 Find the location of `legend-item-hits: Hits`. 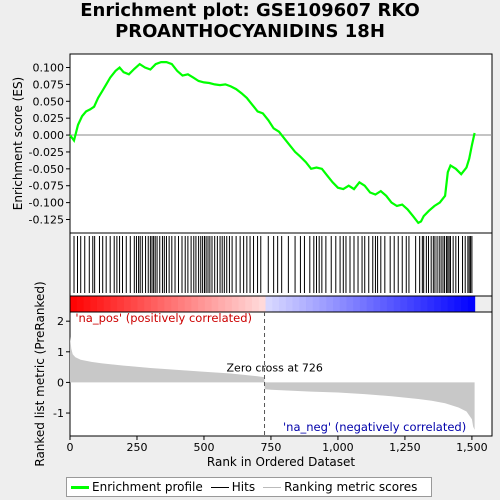

legend-item-hits: Hits is located at coordinates (233, 487).